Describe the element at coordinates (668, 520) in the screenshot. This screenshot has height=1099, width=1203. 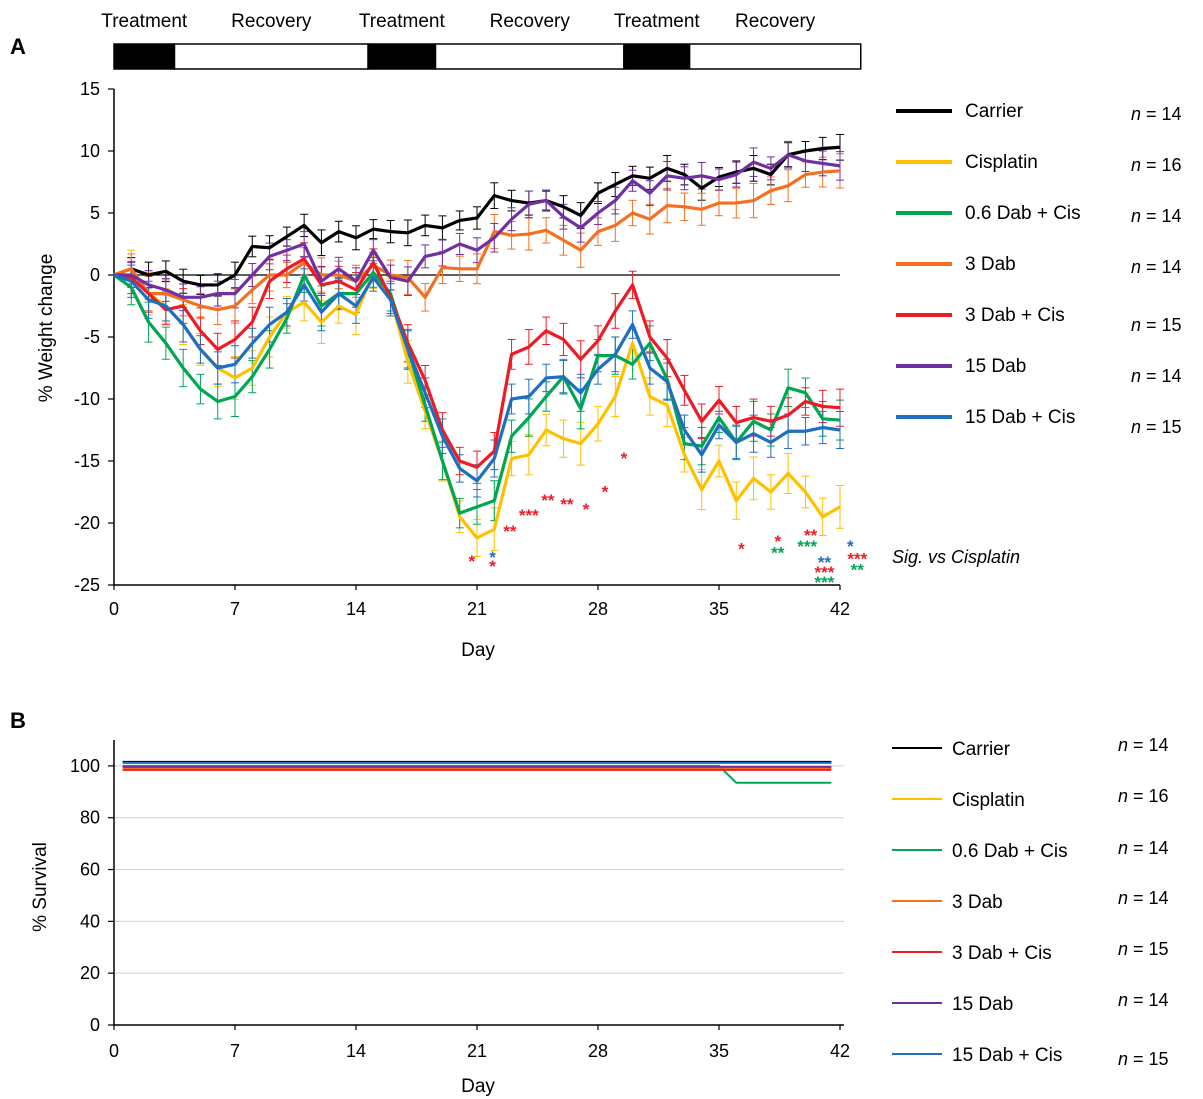
I see `panel-a-significance-marks: * ********* ** **** **********************` at that location.